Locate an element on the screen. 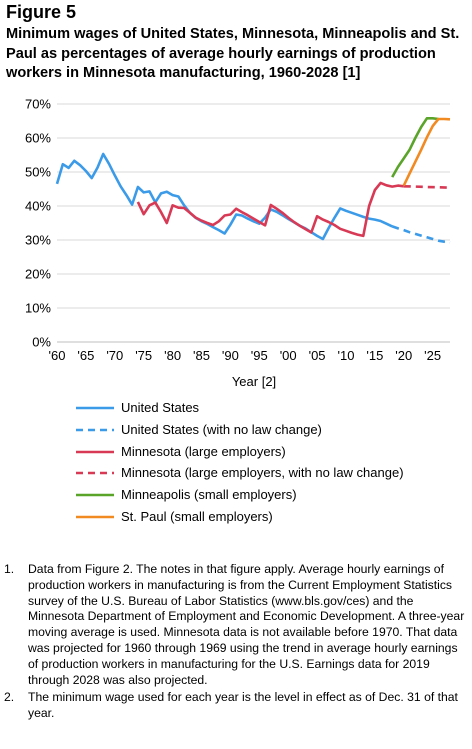 The width and height of the screenshot is (472, 749). x-axis-label: Year [2] is located at coordinates (254, 381).